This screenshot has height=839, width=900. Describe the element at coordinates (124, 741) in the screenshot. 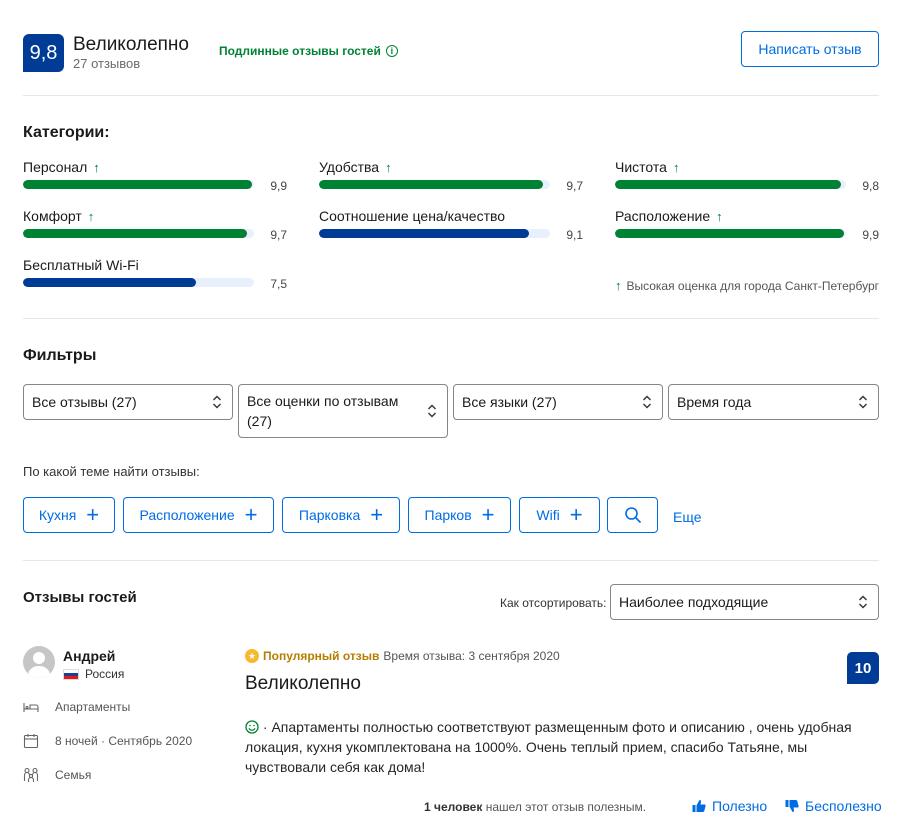

I see `stay-info-label: 8 ночей · Сентябрь 2020` at that location.